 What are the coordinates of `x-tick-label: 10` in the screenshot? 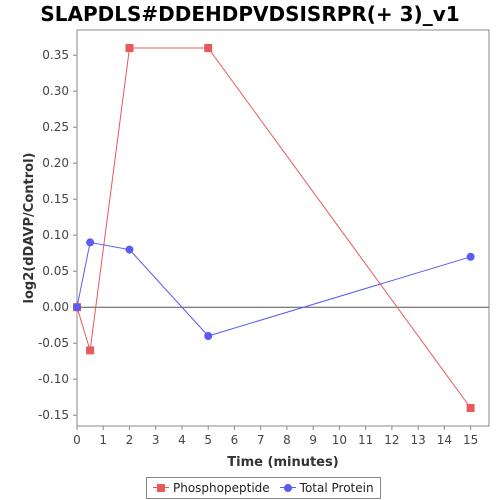 It's located at (339, 440).